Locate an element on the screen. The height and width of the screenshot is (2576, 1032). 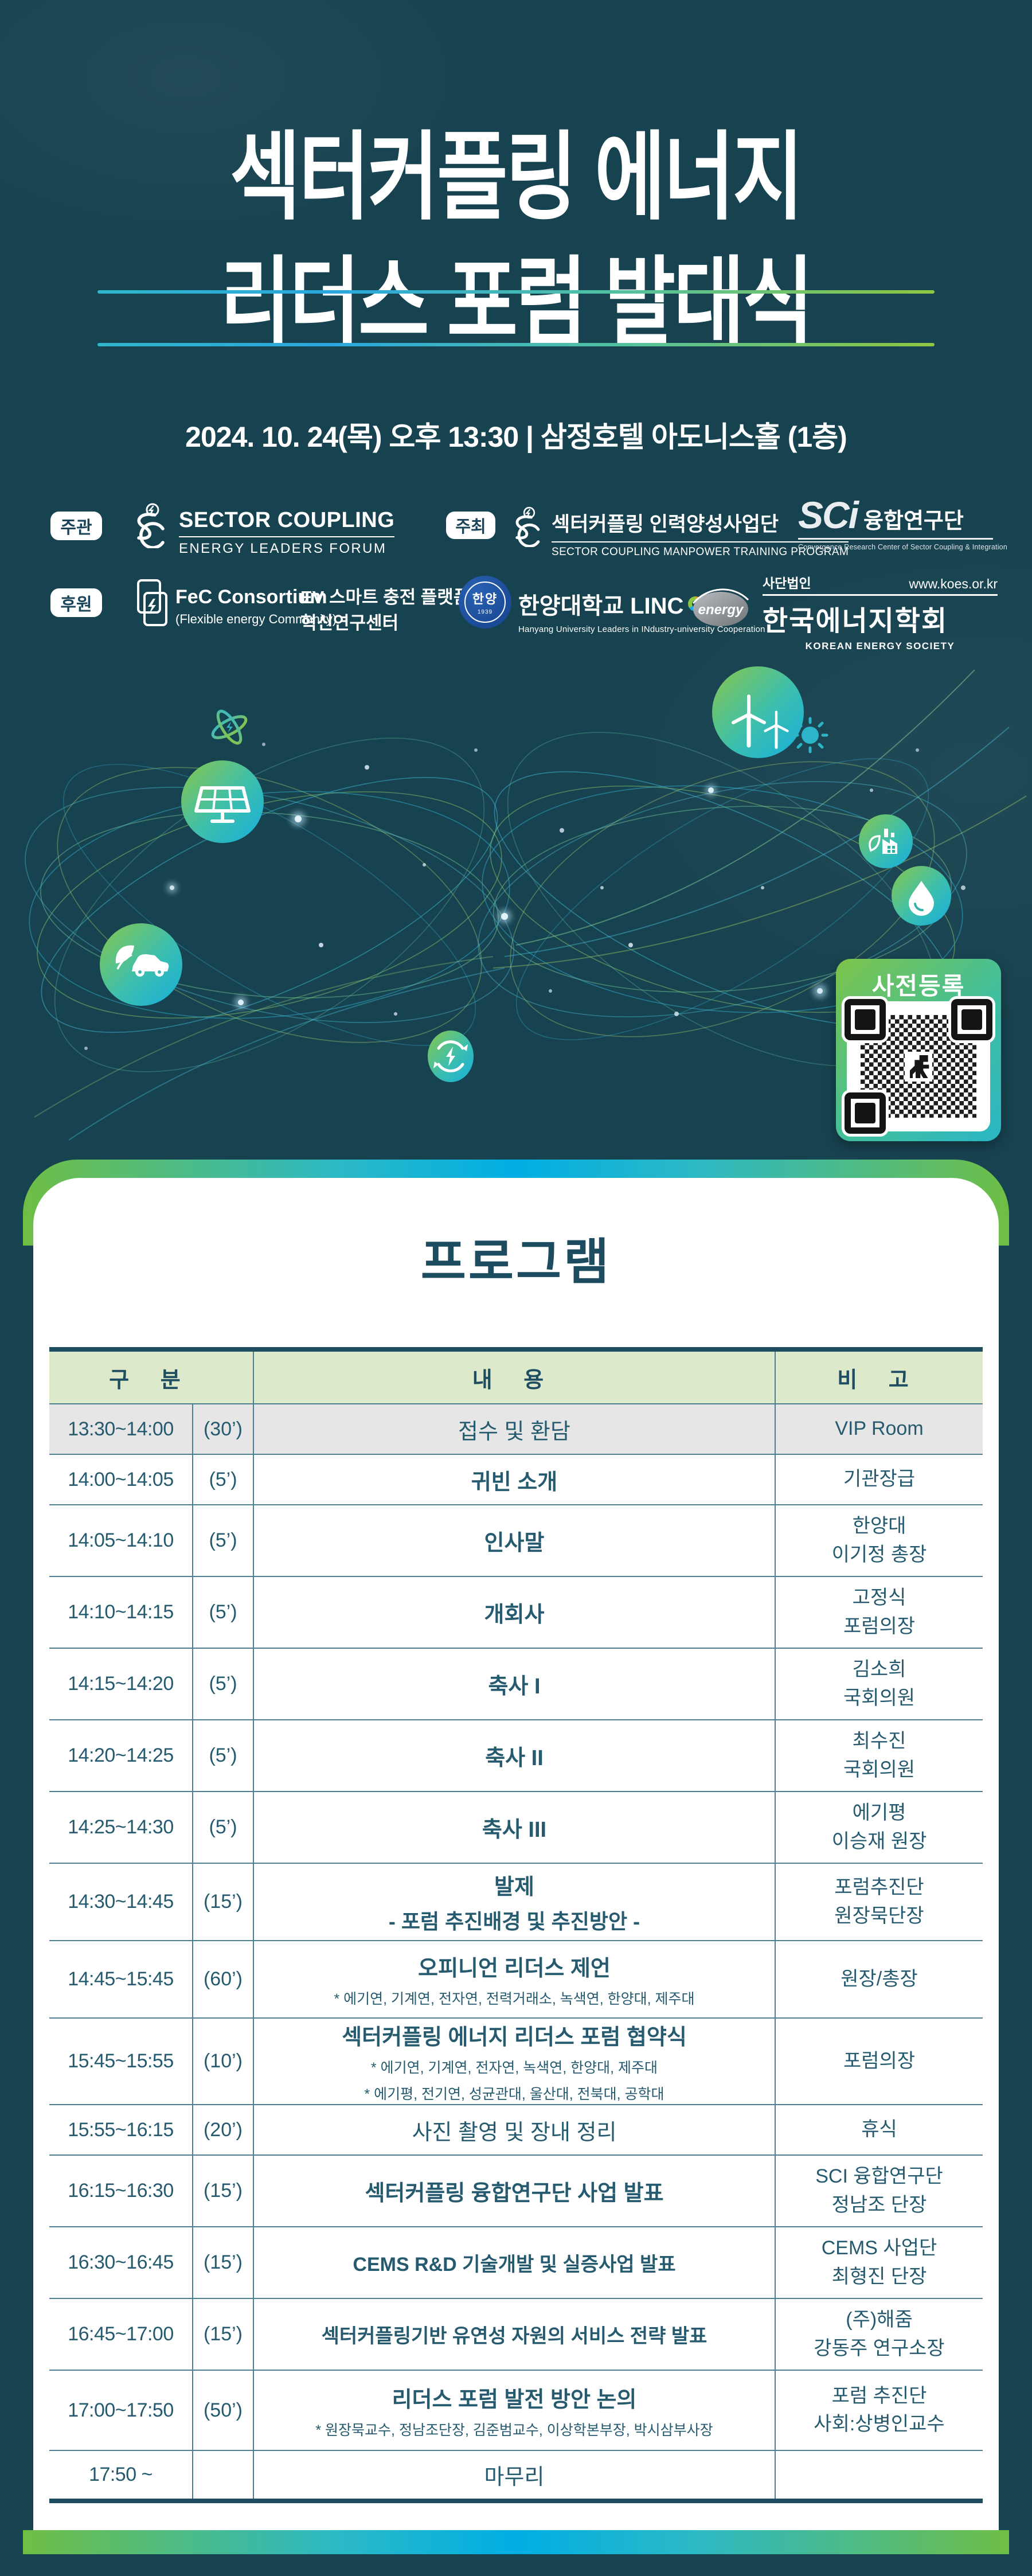
hosted-org-subname: ENERGY LEADERS FORUM is located at coordinates (287, 547).